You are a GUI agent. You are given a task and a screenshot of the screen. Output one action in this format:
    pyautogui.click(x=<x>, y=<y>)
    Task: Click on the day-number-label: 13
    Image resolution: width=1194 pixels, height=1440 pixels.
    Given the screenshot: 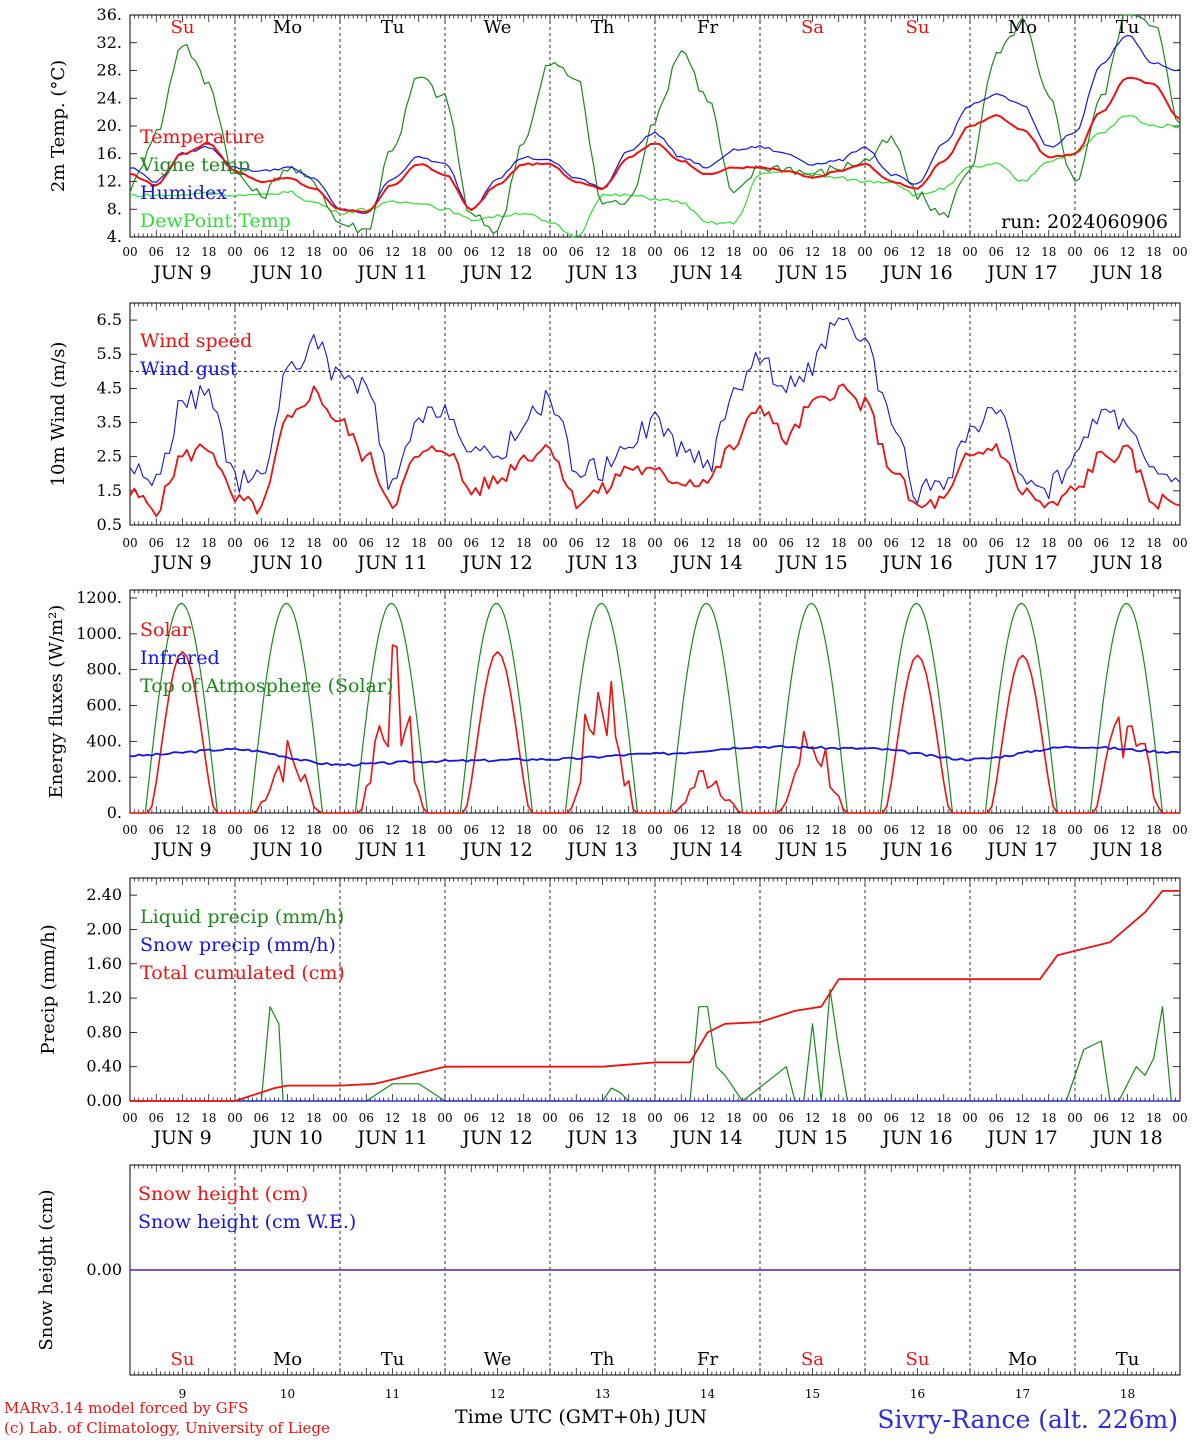 What is the action you would take?
    pyautogui.click(x=602, y=1394)
    